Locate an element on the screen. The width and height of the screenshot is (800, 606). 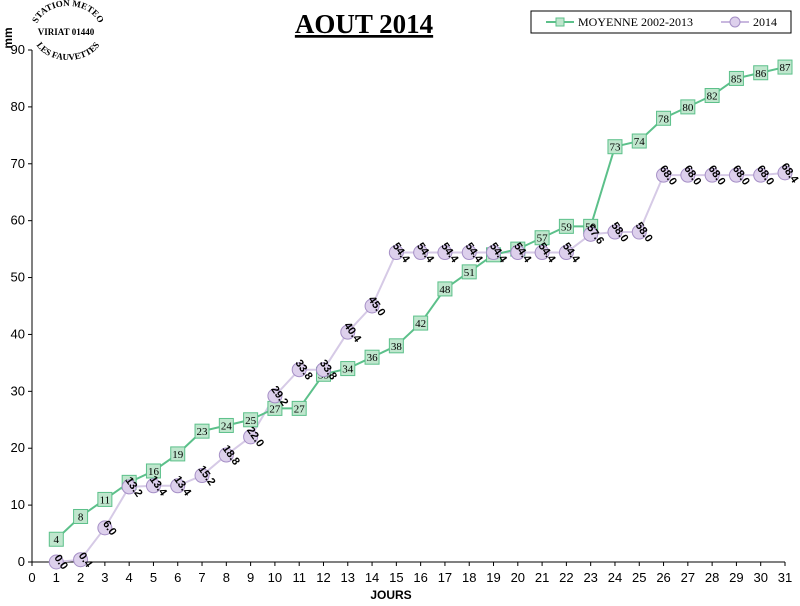
y-tick-label: 70 is located at coordinates (18, 163).